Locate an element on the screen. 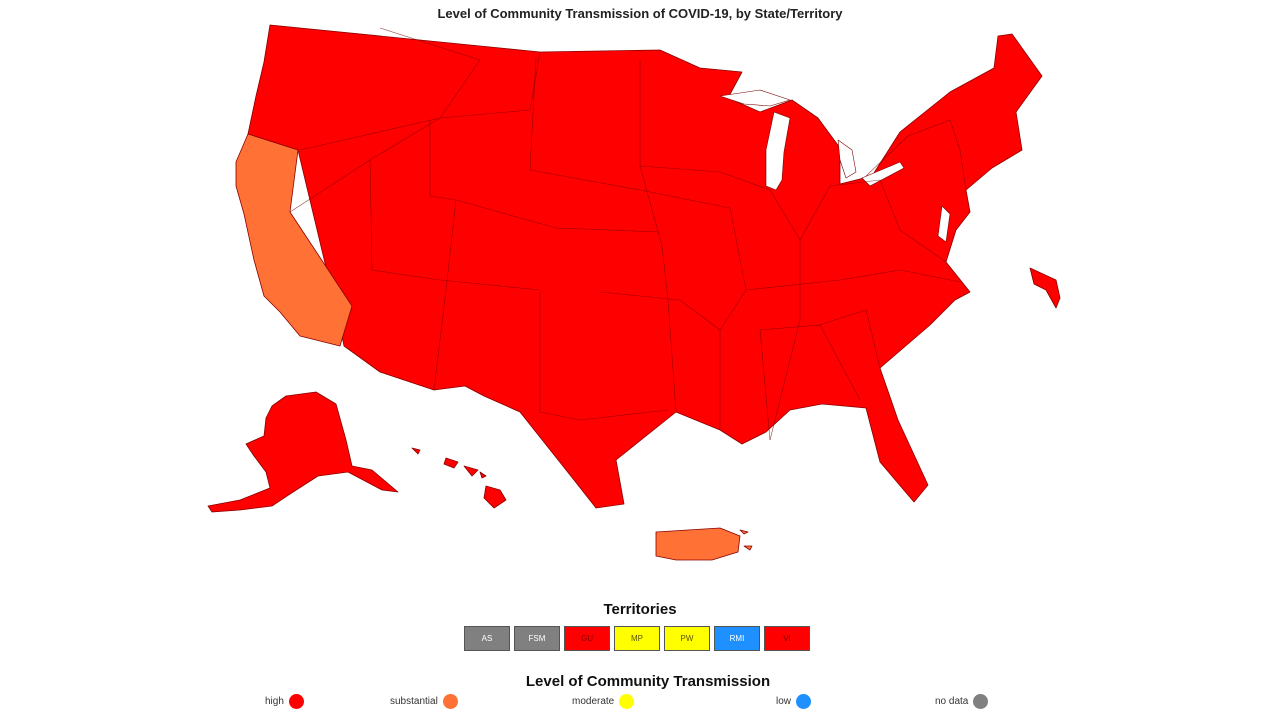 The image size is (1280, 720). legend-item-high: high is located at coordinates (284, 701).